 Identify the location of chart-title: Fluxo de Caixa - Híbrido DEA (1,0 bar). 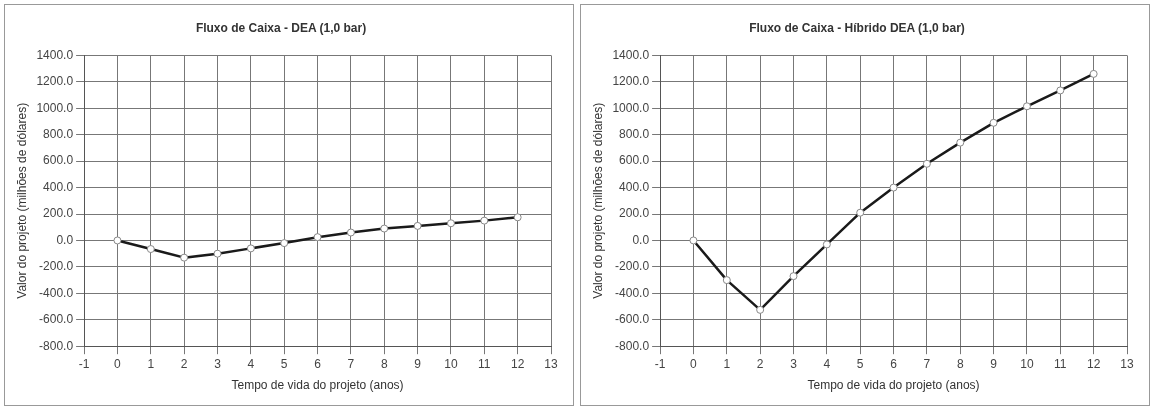
(857, 27).